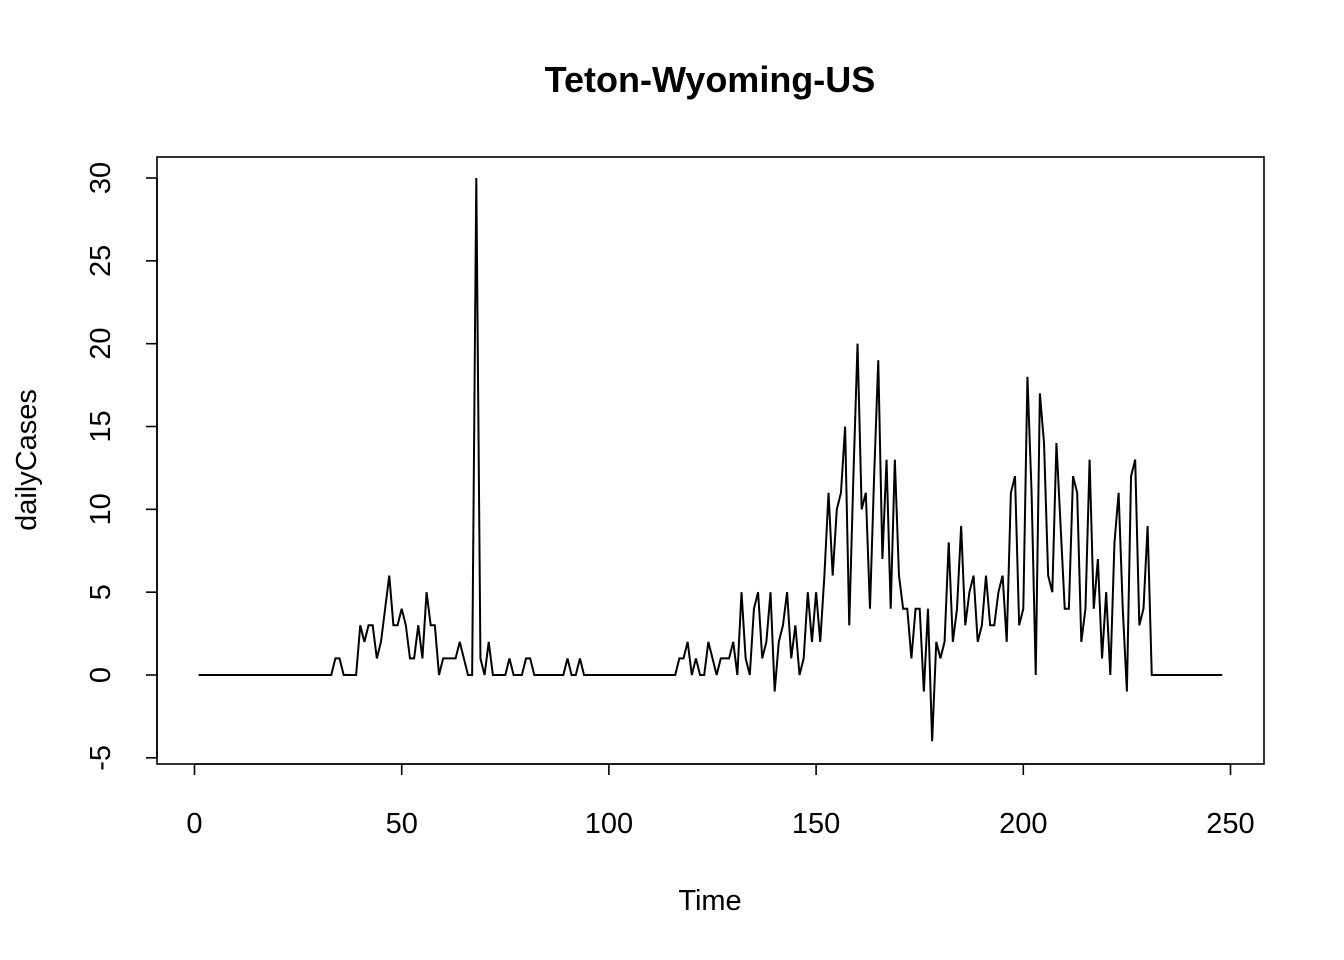 The image size is (1344, 960). Describe the element at coordinates (720, 801) in the screenshot. I see `x-axis: 0 50 100 150 200 250` at that location.